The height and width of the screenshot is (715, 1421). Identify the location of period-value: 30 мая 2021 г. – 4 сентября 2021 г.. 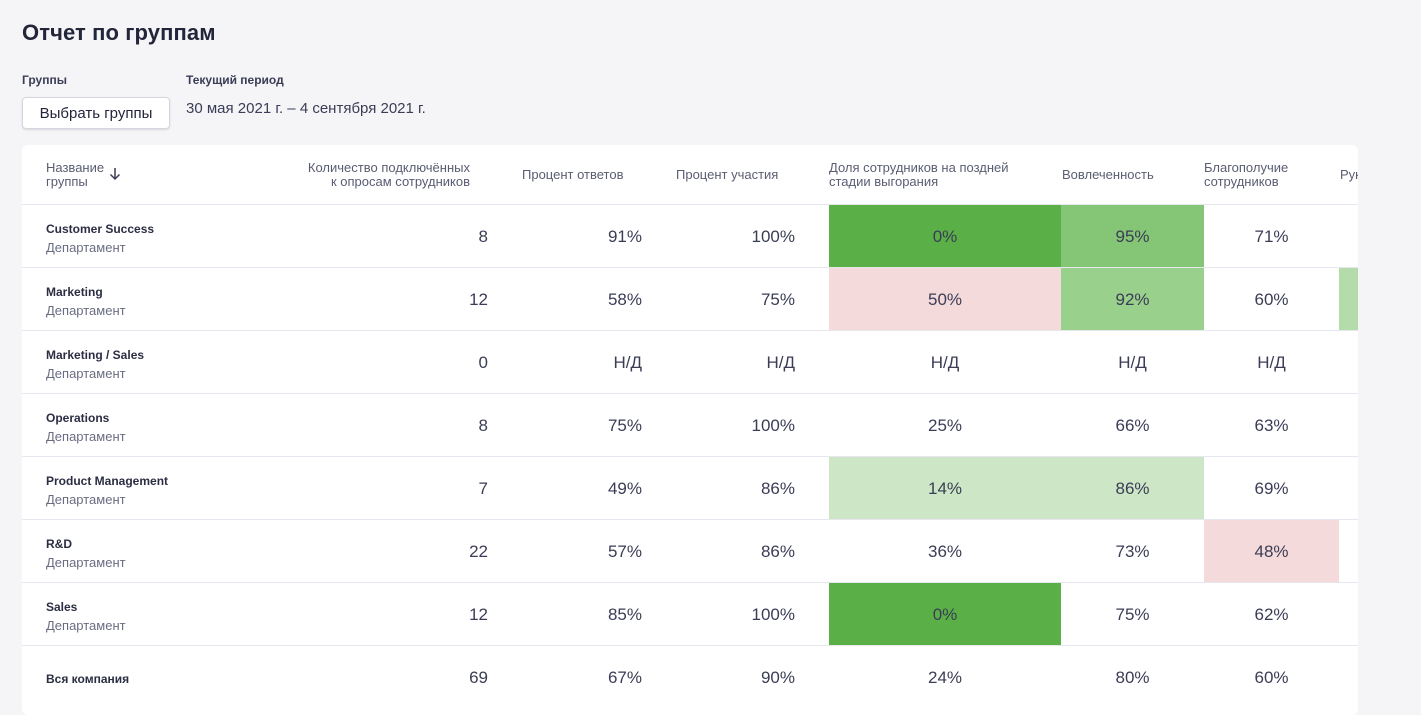
(306, 108).